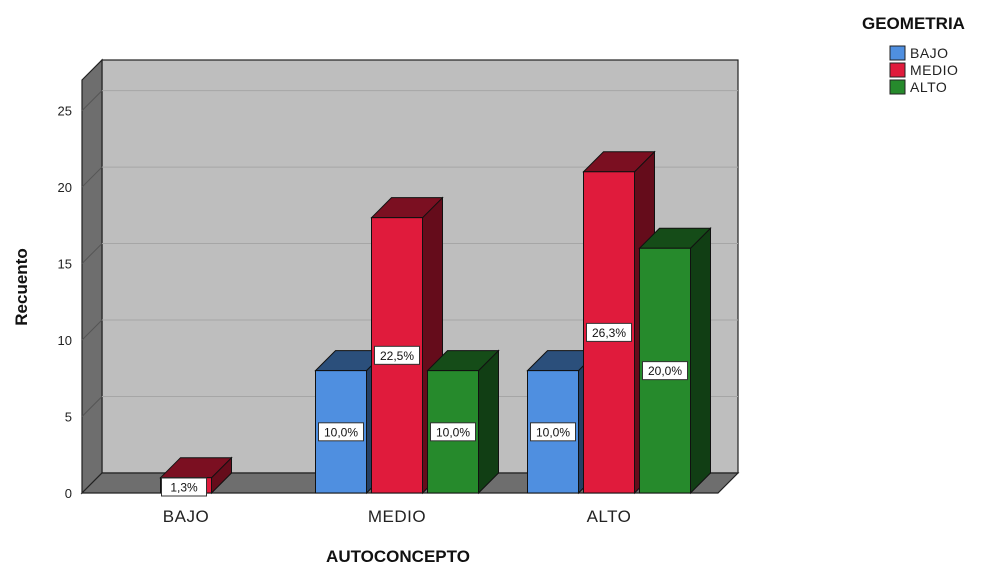 The height and width of the screenshot is (565, 1008). I want to click on legend-item: MEDIO, so click(923, 70).